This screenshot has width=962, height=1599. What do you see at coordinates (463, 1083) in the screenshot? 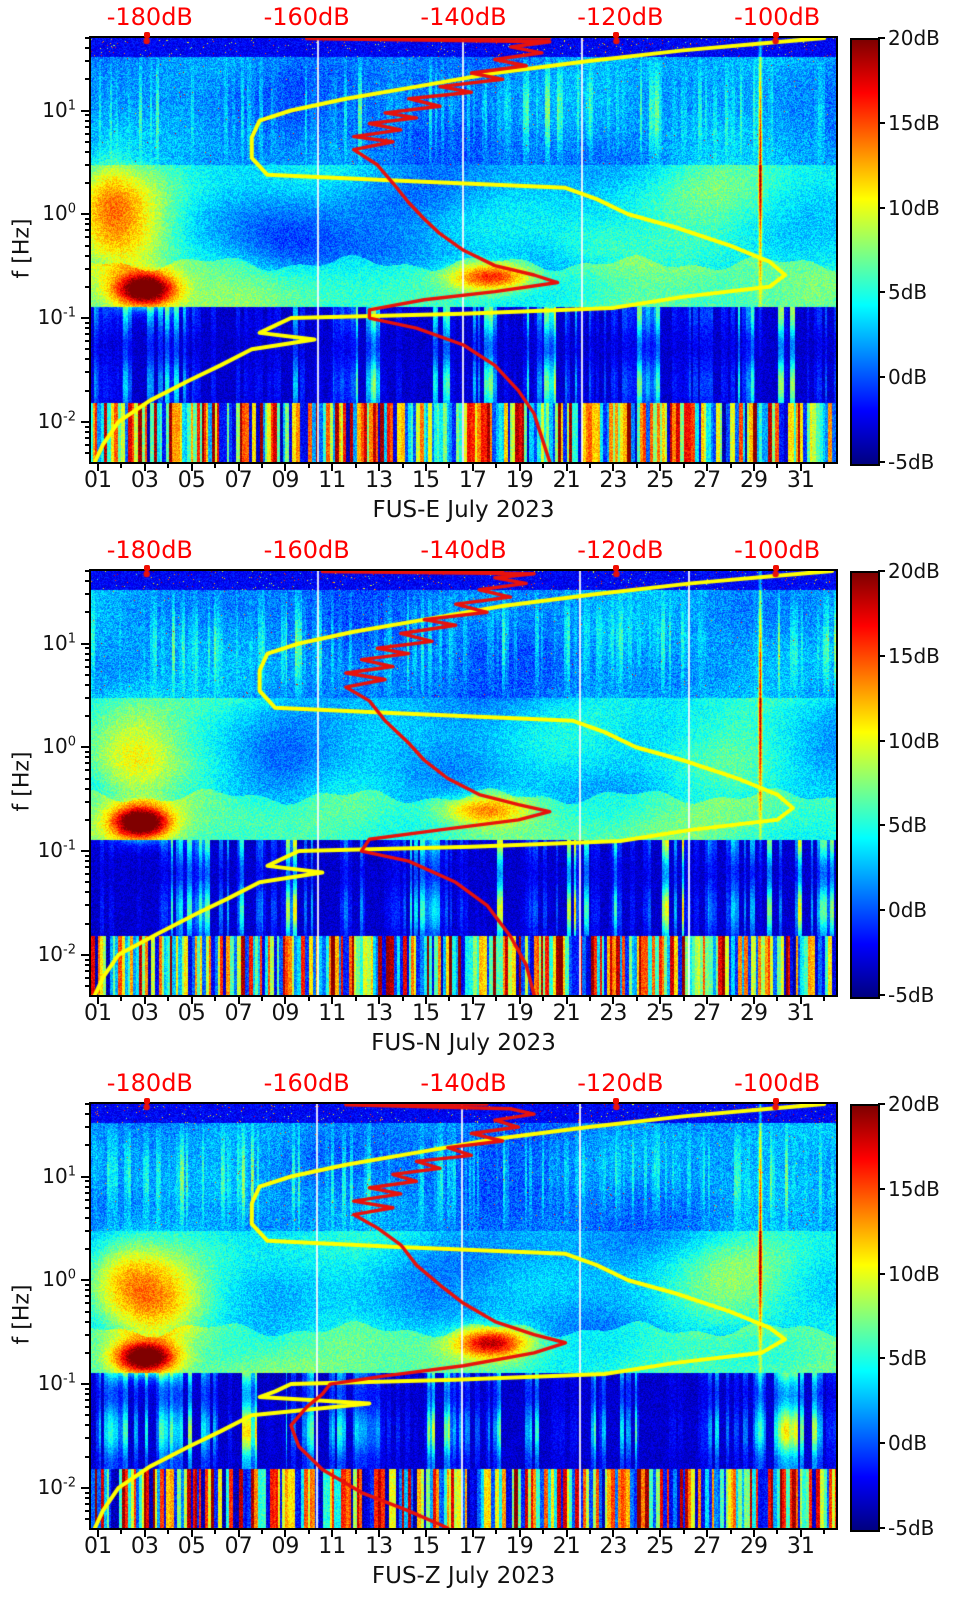
I see `top-axis-label: -140dB` at bounding box center [463, 1083].